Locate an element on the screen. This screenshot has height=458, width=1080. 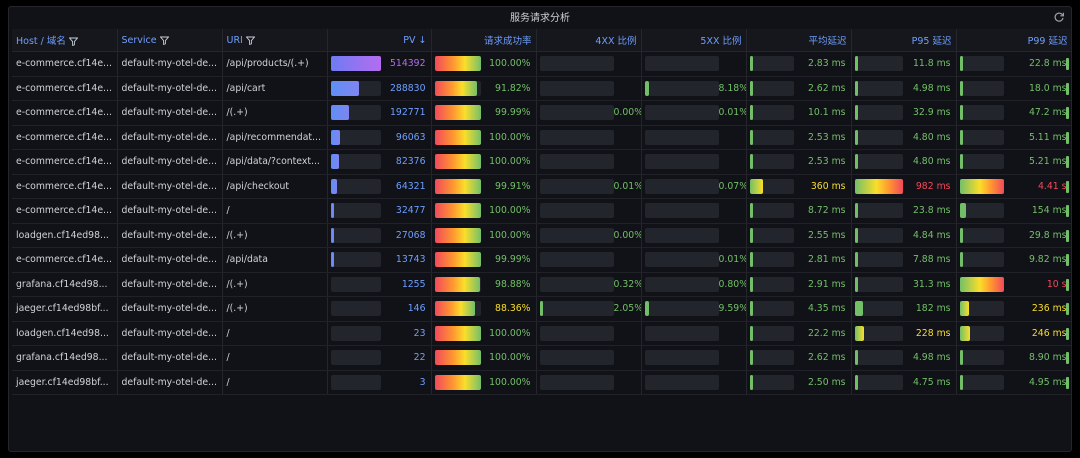
rate-5xx-cell-bar is located at coordinates (681, 309).